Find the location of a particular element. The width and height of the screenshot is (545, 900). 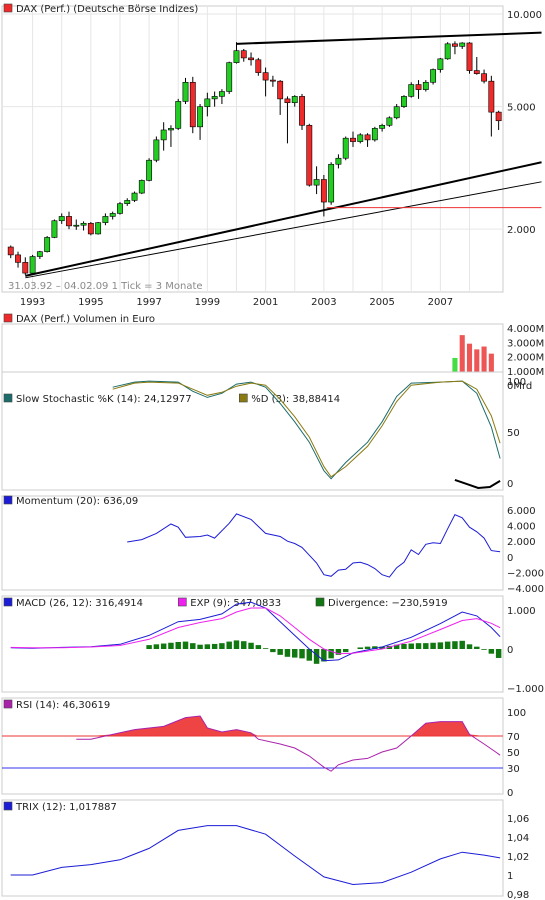

legend-label: TRIX (12): 1,017887 is located at coordinates (66, 807).